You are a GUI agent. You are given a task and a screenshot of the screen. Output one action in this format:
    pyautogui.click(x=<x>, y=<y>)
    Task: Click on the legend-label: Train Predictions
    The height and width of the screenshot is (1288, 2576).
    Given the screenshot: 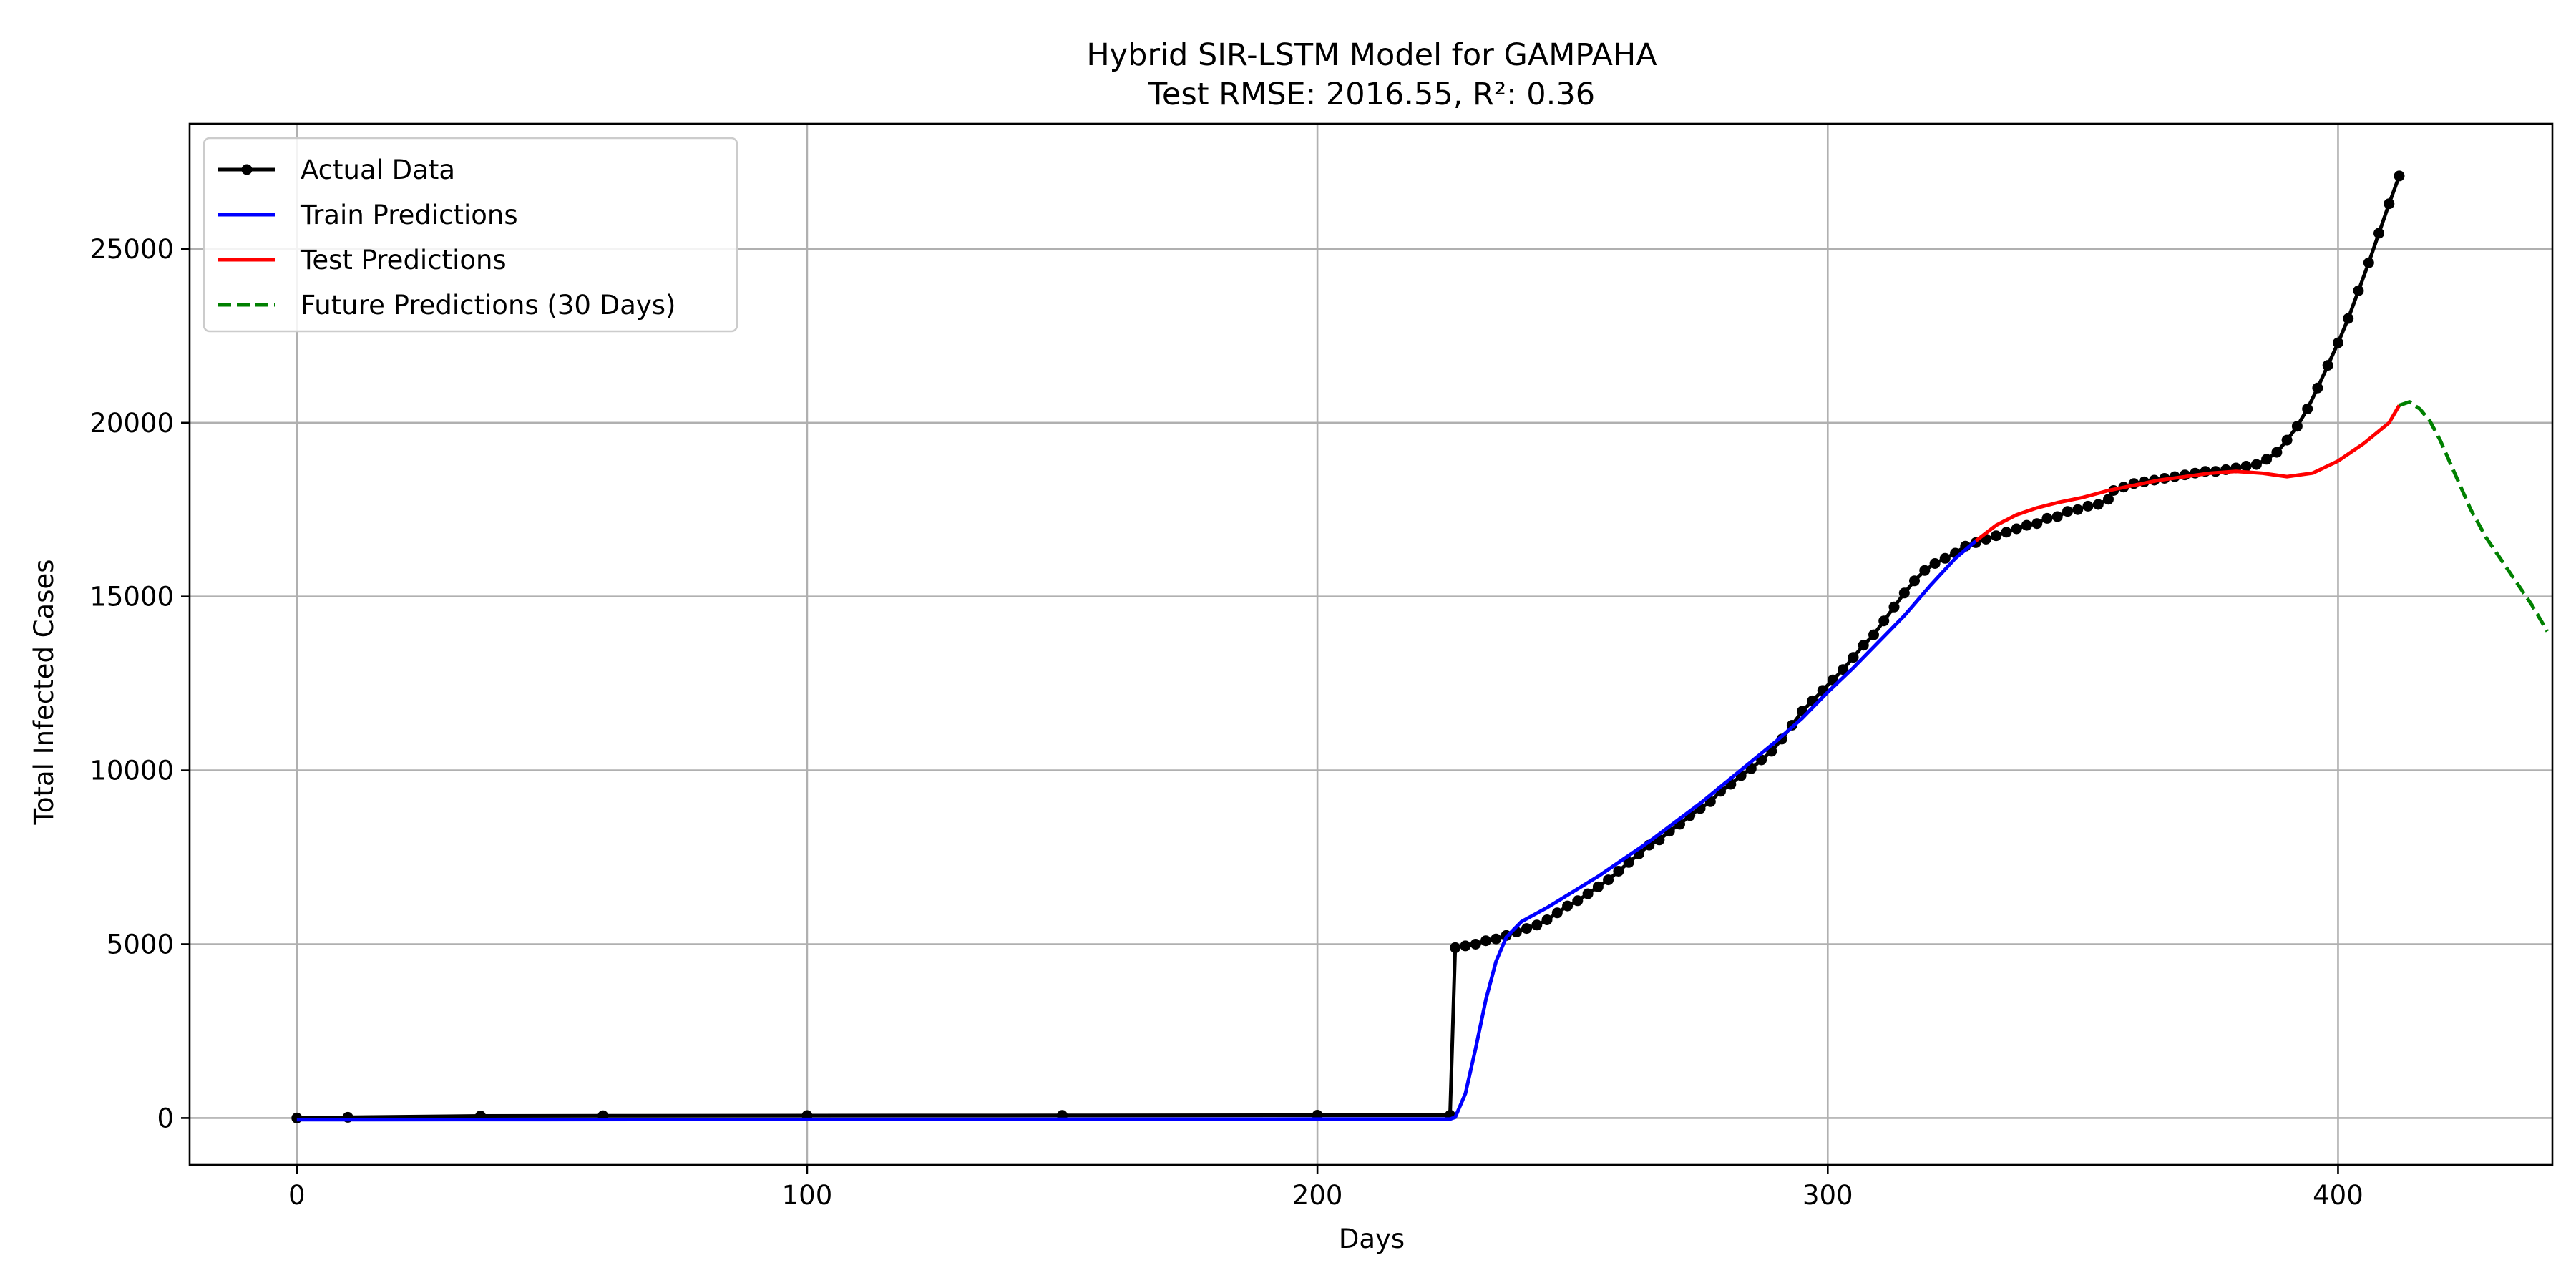 What is the action you would take?
    pyautogui.click(x=409, y=215)
    